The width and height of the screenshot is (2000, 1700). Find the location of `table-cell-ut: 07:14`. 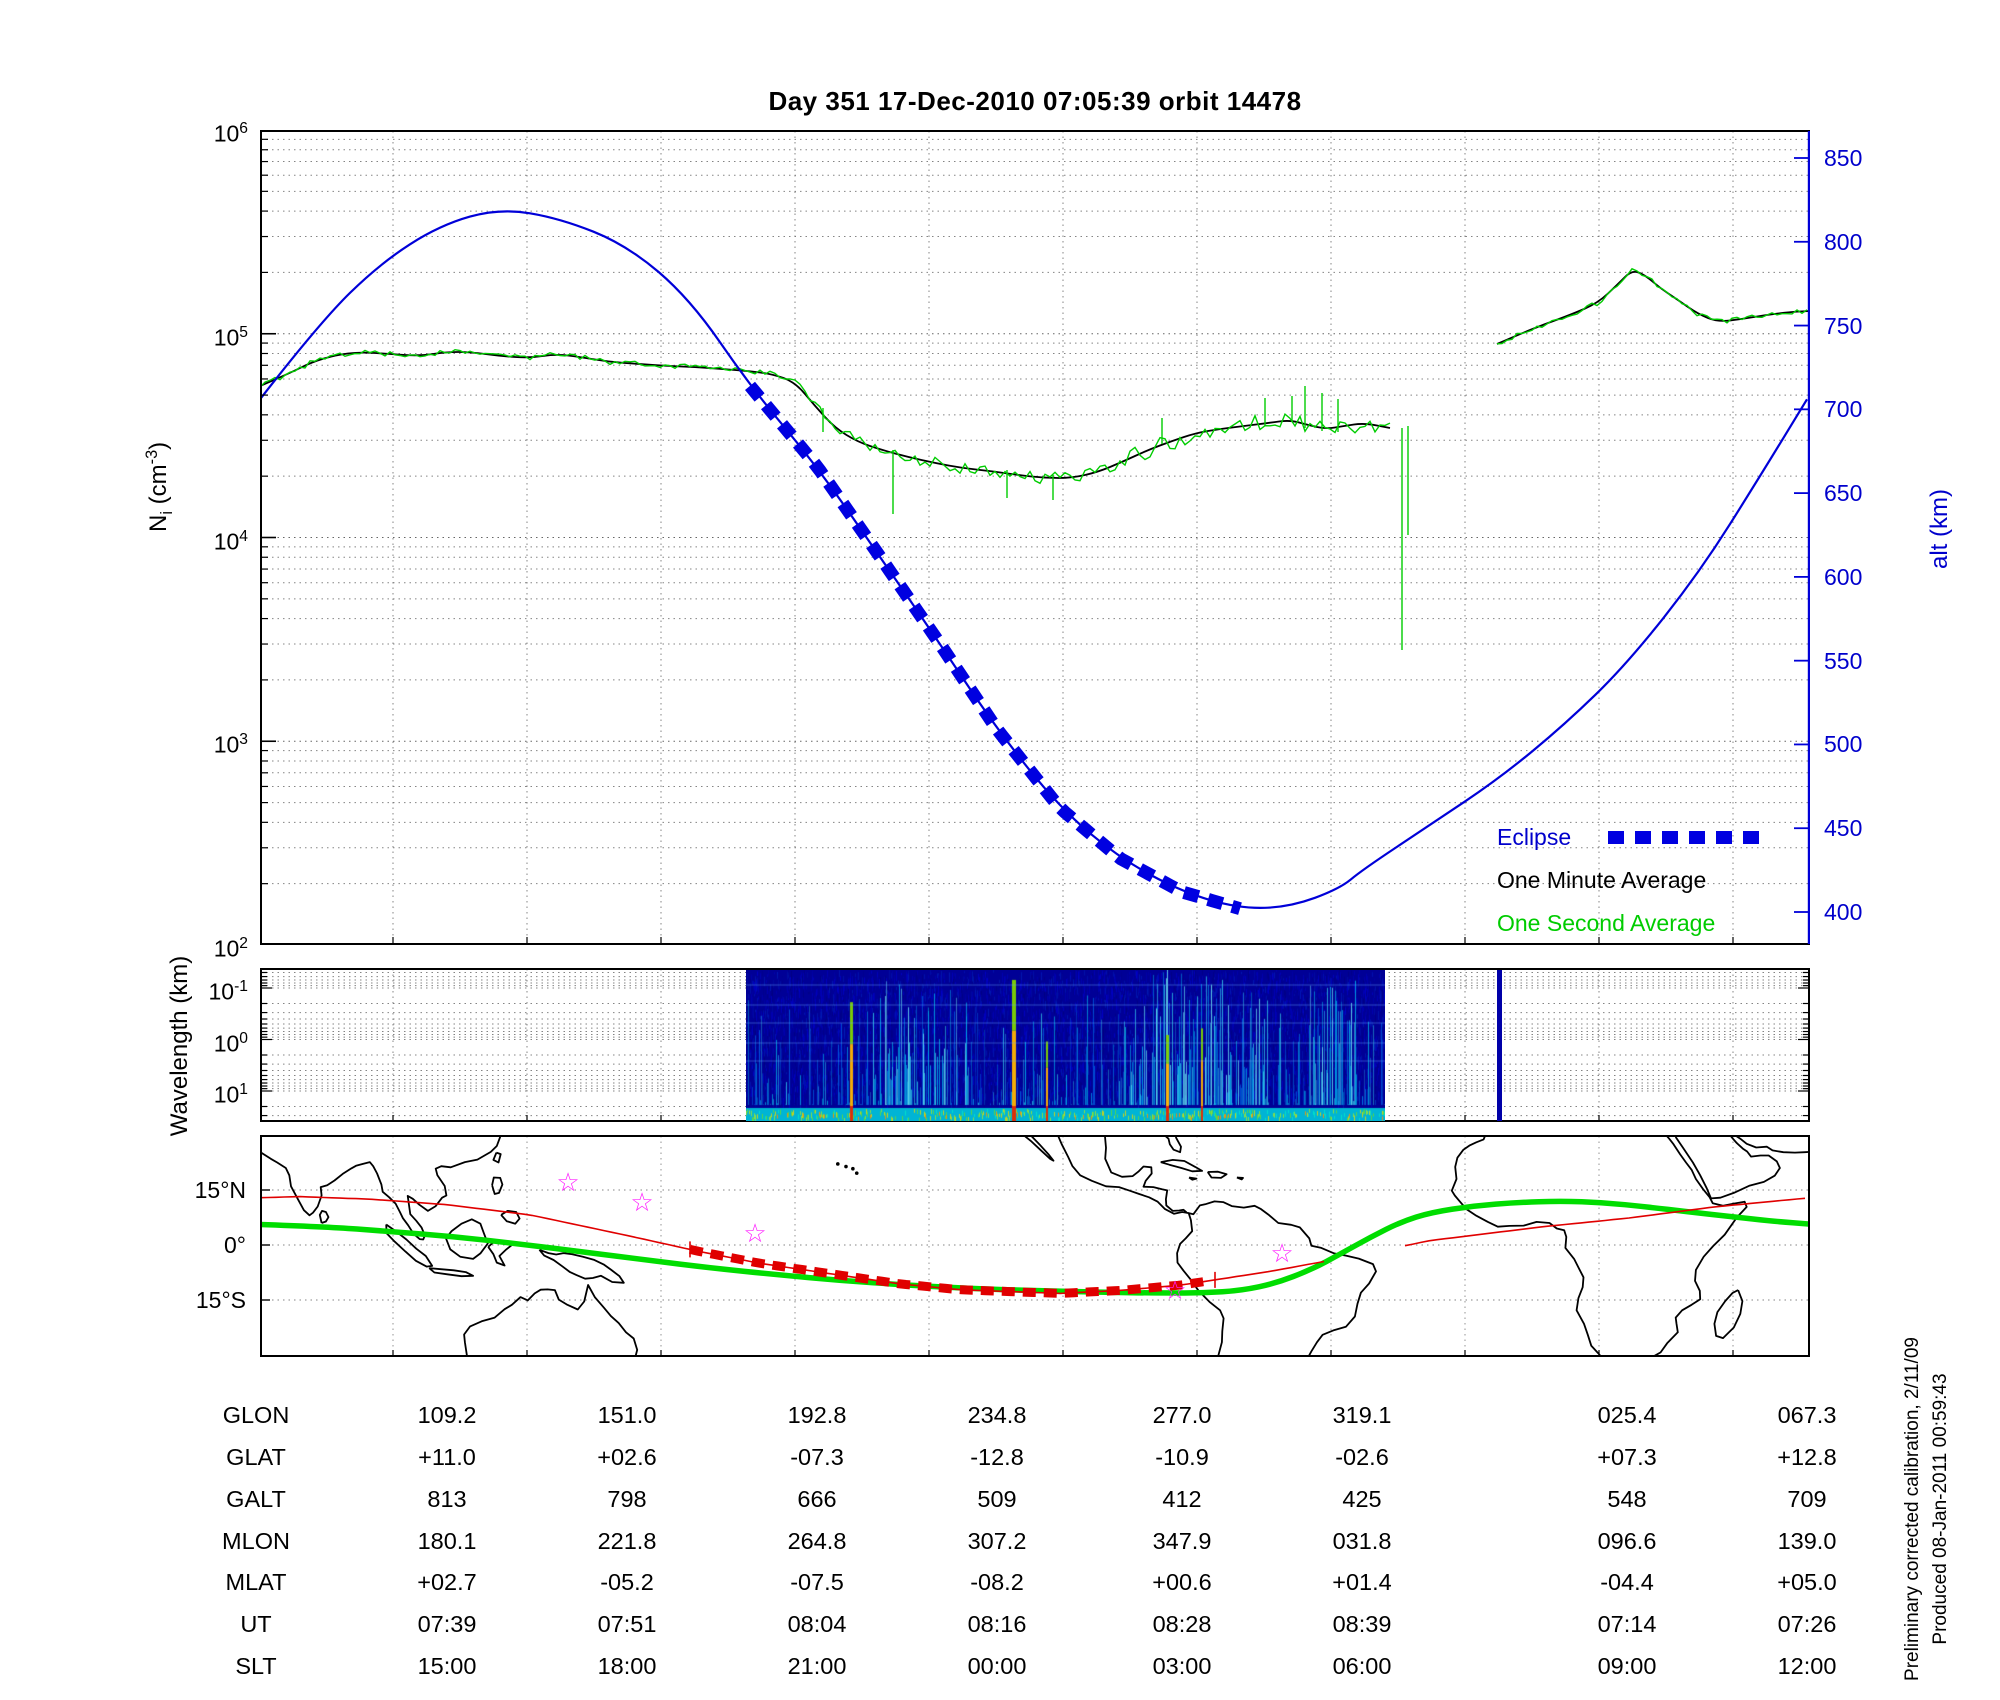

table-cell-ut: 07:14 is located at coordinates (1627, 1624).